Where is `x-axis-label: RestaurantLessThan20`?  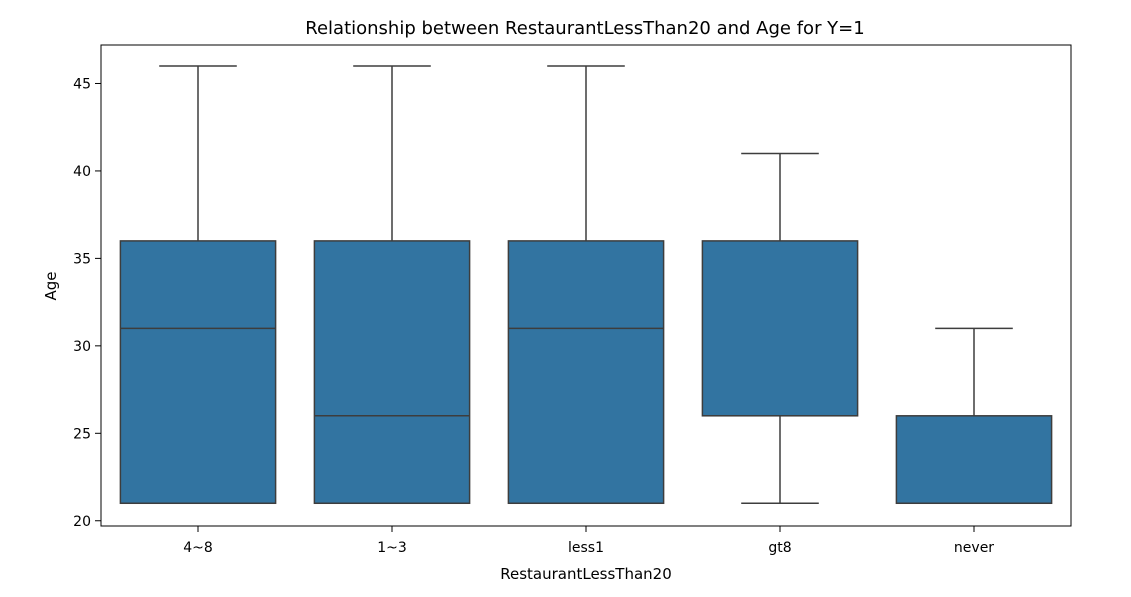 x-axis-label: RestaurantLessThan20 is located at coordinates (586, 574).